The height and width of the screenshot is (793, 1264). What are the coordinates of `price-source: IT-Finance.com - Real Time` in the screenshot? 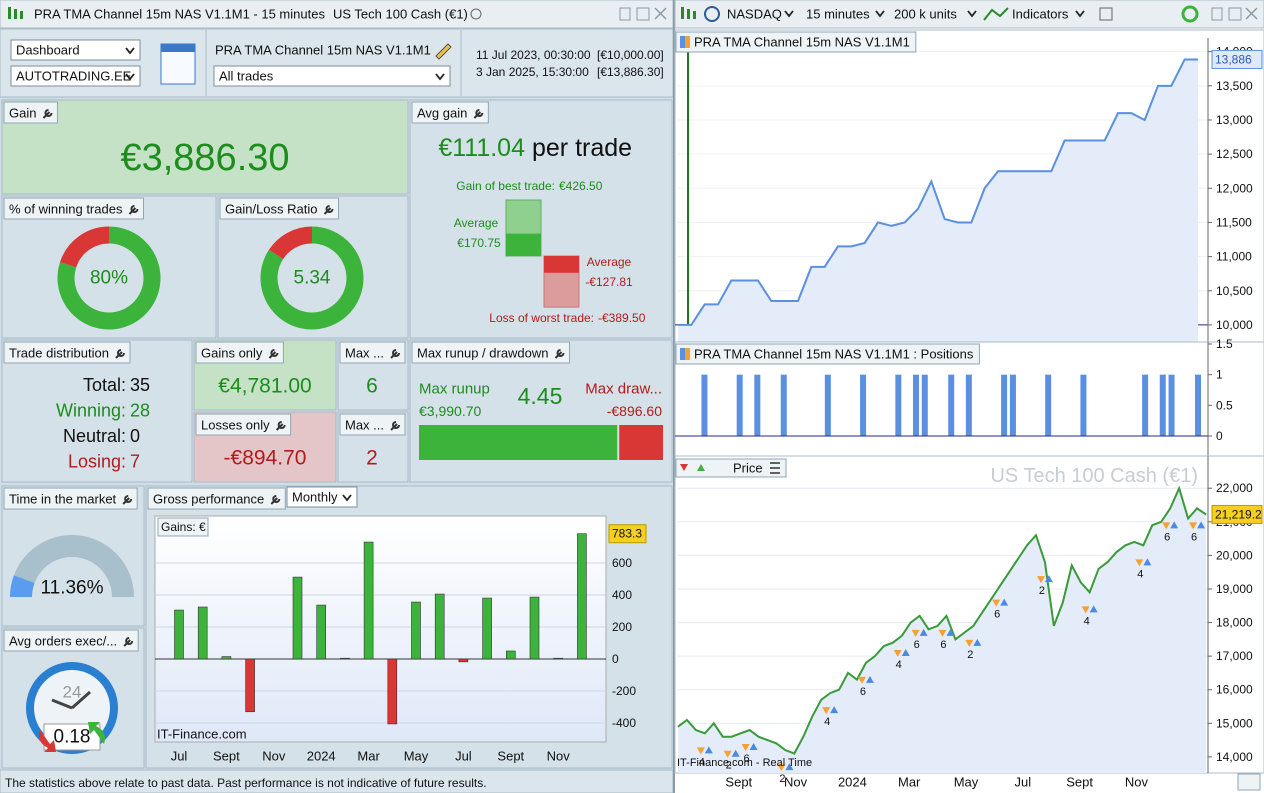 It's located at (744, 763).